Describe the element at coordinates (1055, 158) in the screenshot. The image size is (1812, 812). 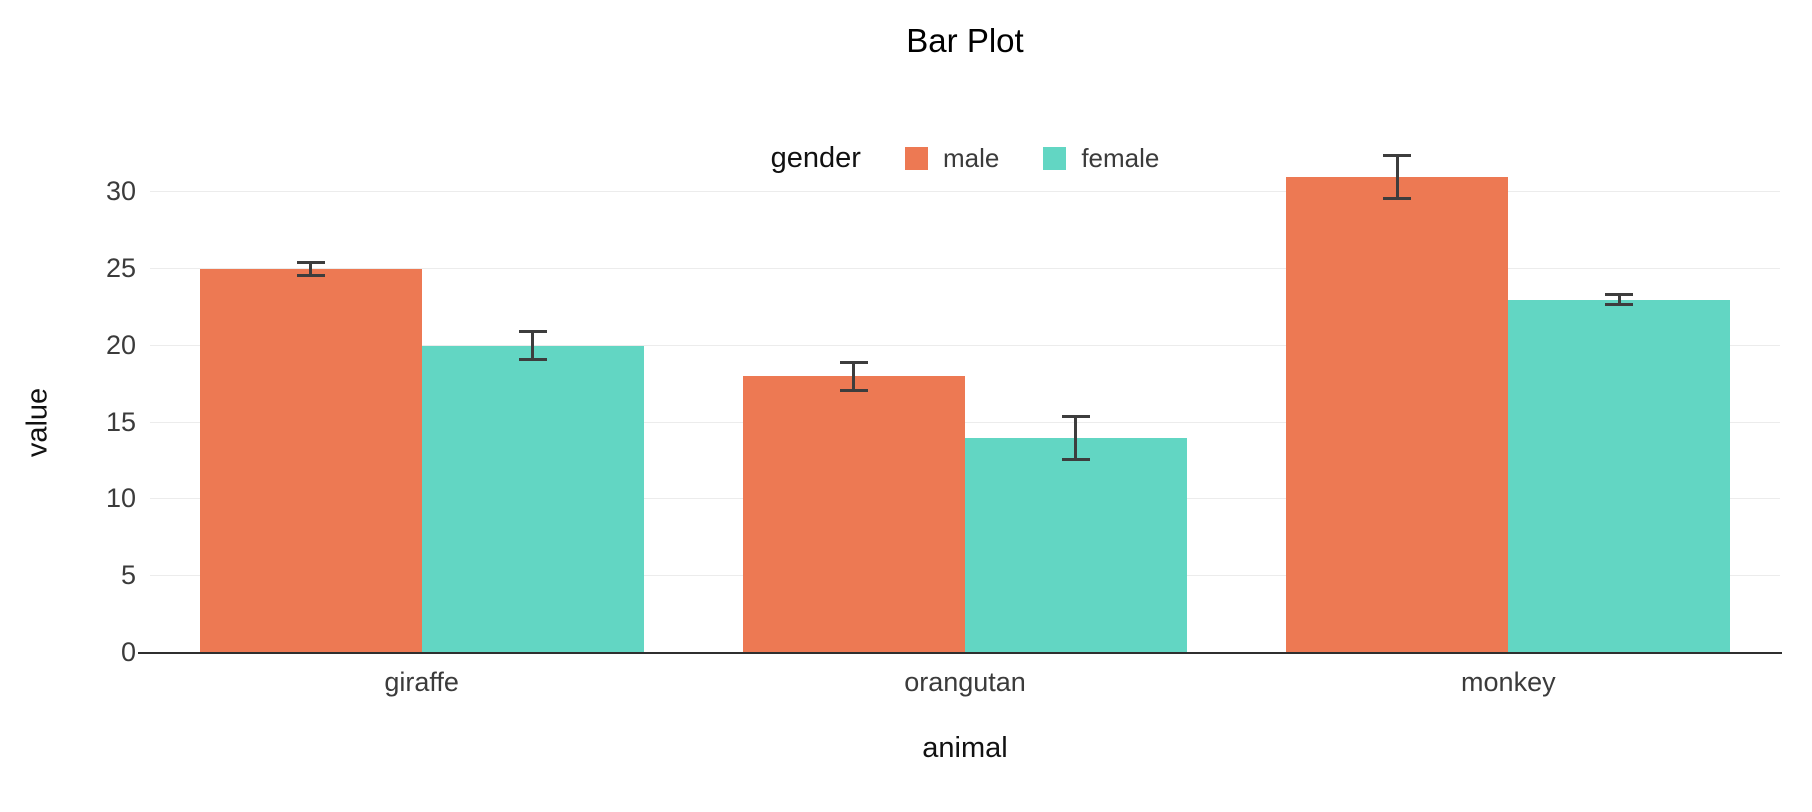
I see `female-color-swatch-icon` at that location.